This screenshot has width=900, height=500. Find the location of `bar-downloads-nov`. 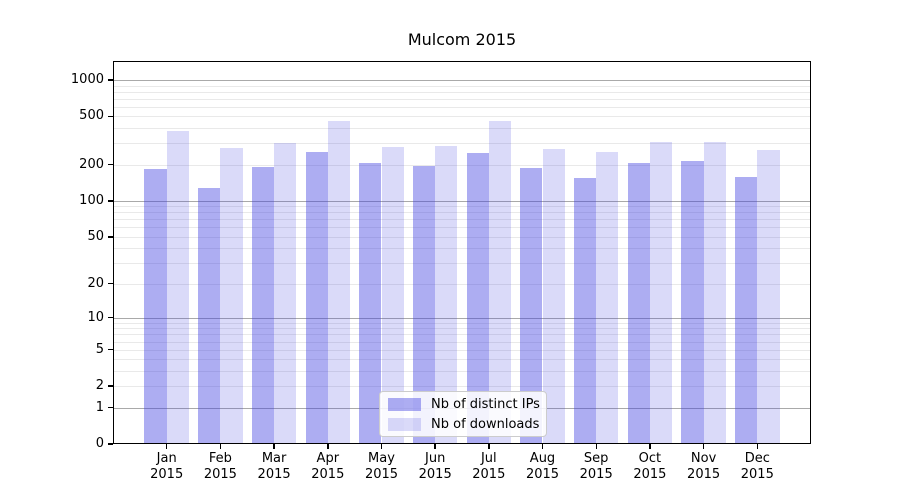

bar-downloads-nov is located at coordinates (714, 293).